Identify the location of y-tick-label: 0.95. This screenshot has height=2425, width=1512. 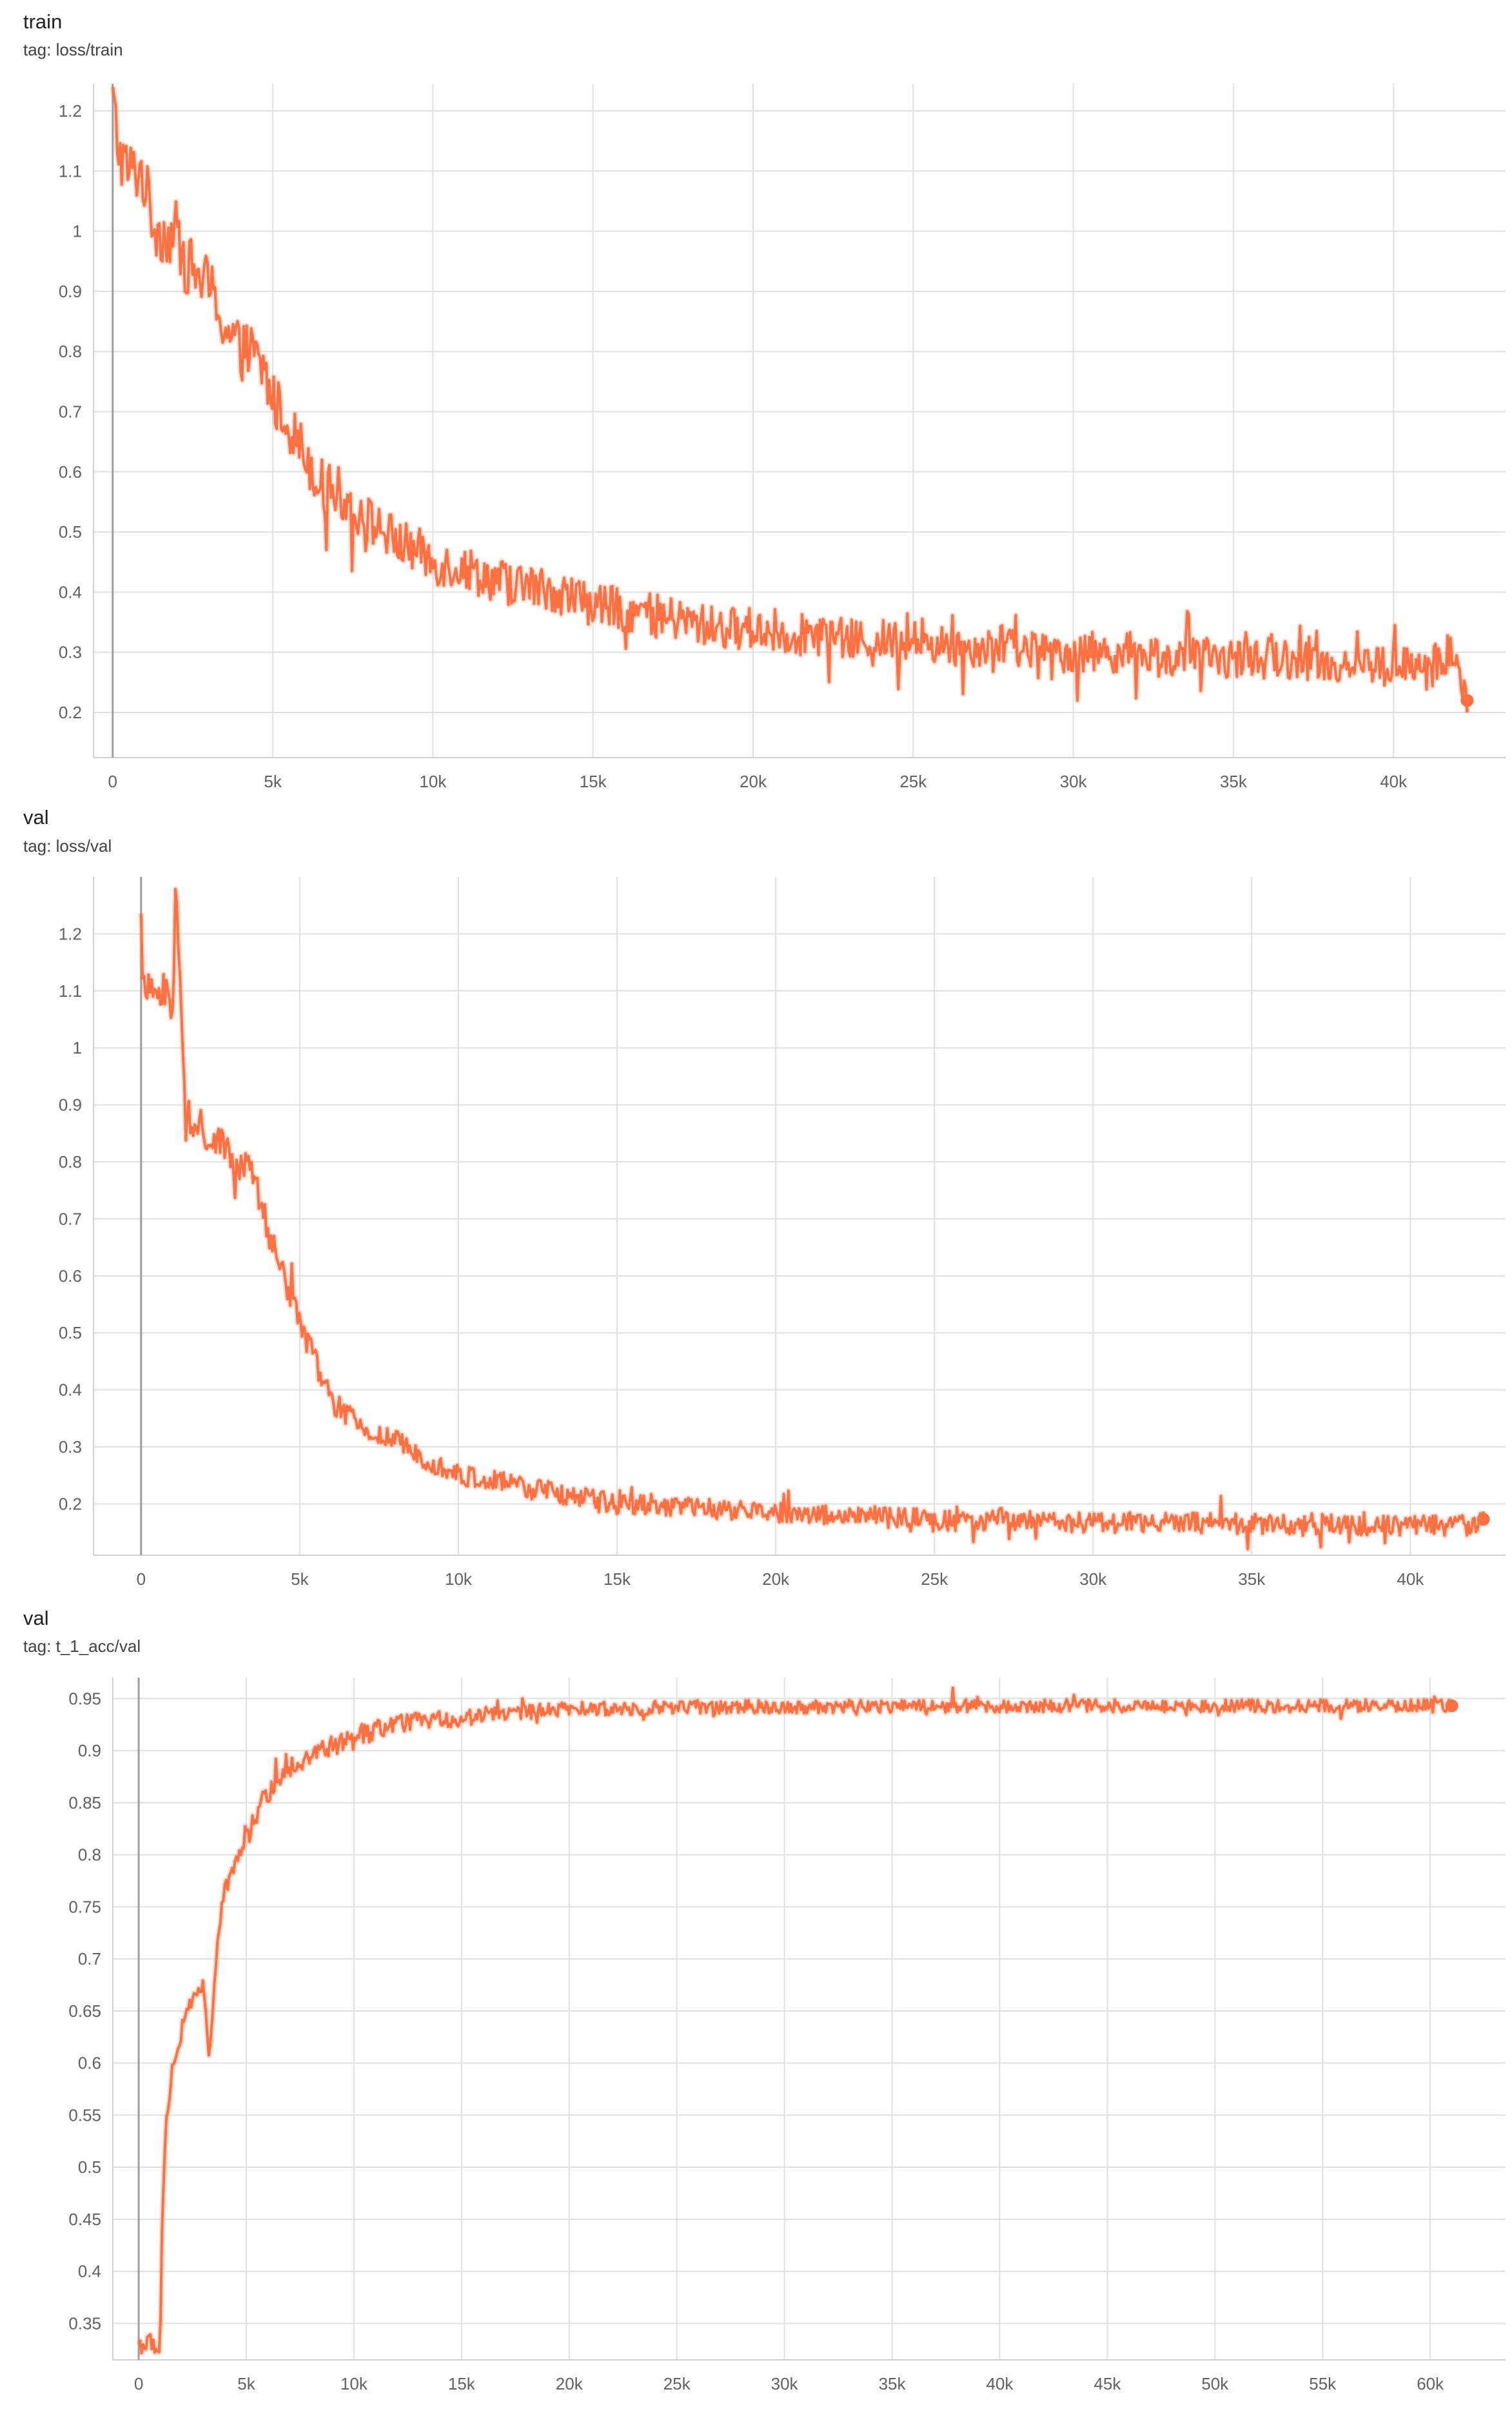
(84, 1698).